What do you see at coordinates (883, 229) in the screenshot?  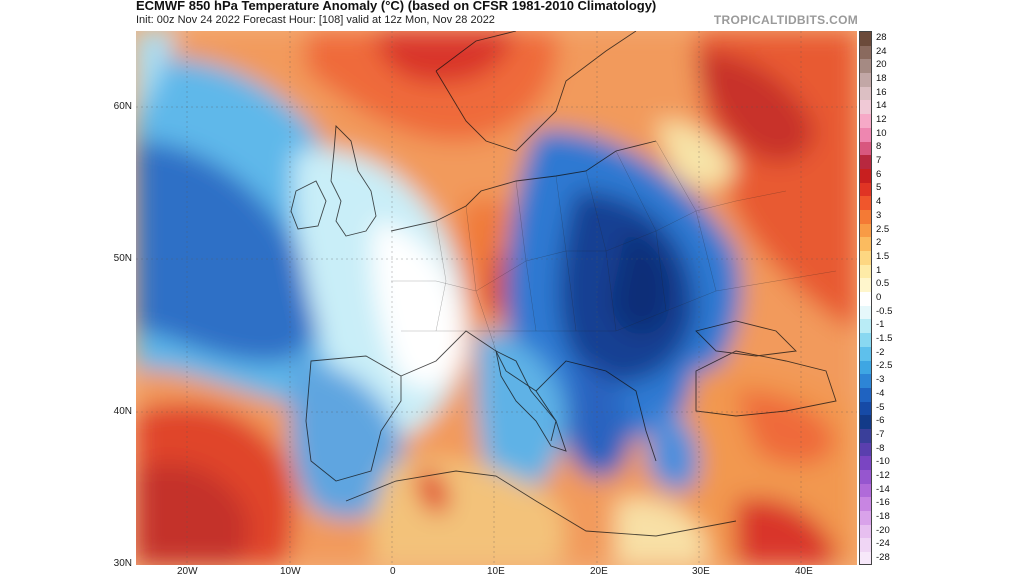 I see `color-scale-label: 2.5` at bounding box center [883, 229].